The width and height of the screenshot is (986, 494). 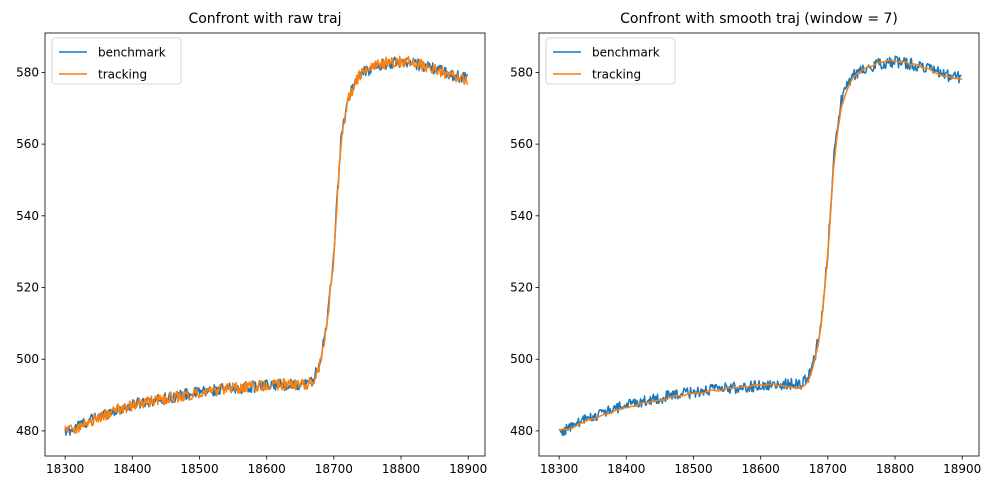 I want to click on chart-title: Confront with raw traj, so click(x=264, y=19).